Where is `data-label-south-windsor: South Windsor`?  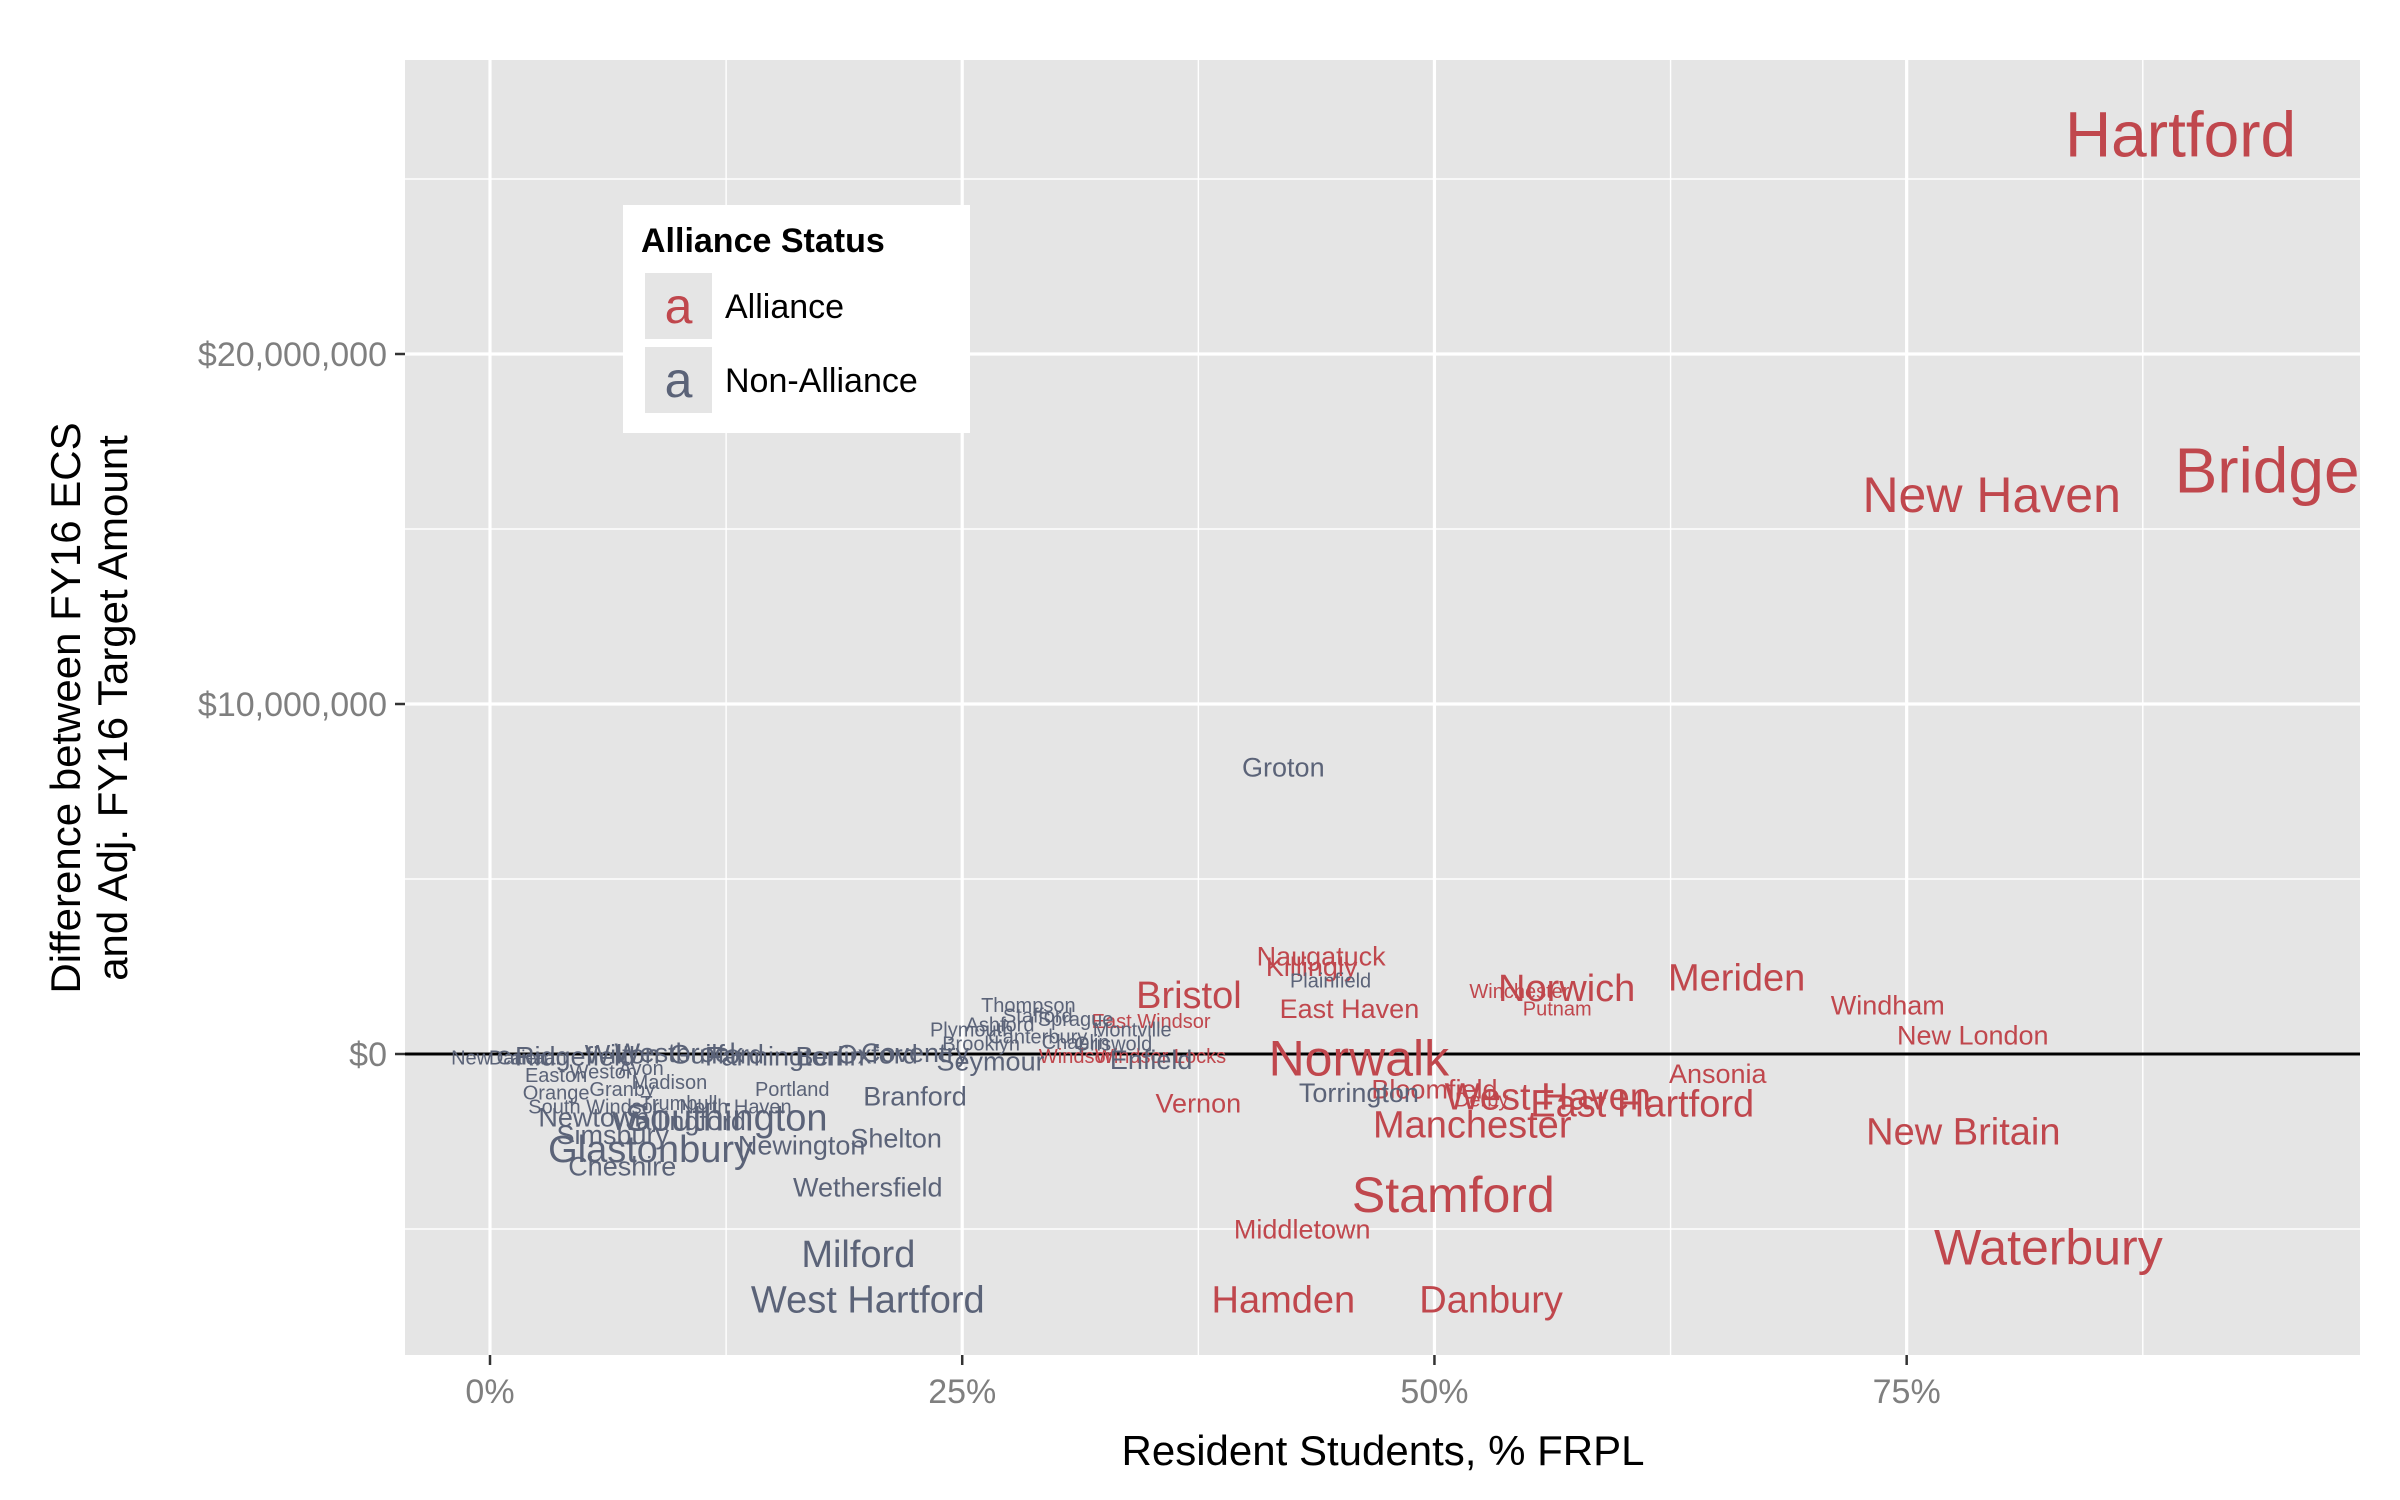
data-label-south-windsor: South Windsor is located at coordinates (594, 1108).